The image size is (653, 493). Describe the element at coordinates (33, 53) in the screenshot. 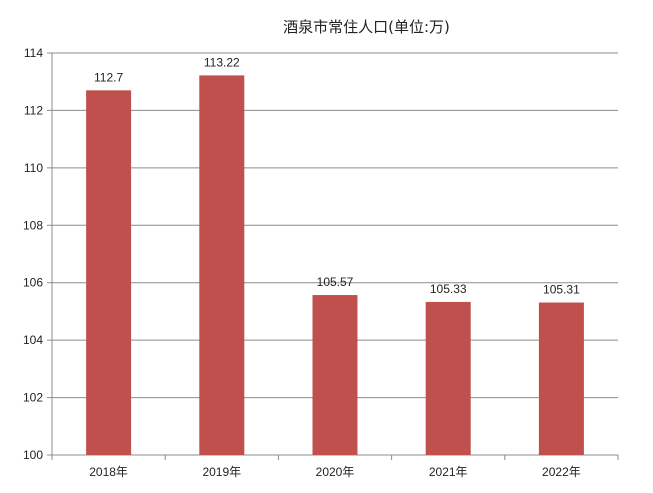

I see `y-tick-label: 114` at that location.